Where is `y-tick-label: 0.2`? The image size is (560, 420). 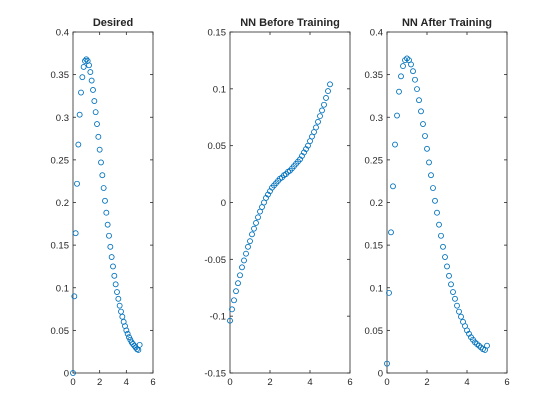 y-tick-label: 0.2 is located at coordinates (62, 203).